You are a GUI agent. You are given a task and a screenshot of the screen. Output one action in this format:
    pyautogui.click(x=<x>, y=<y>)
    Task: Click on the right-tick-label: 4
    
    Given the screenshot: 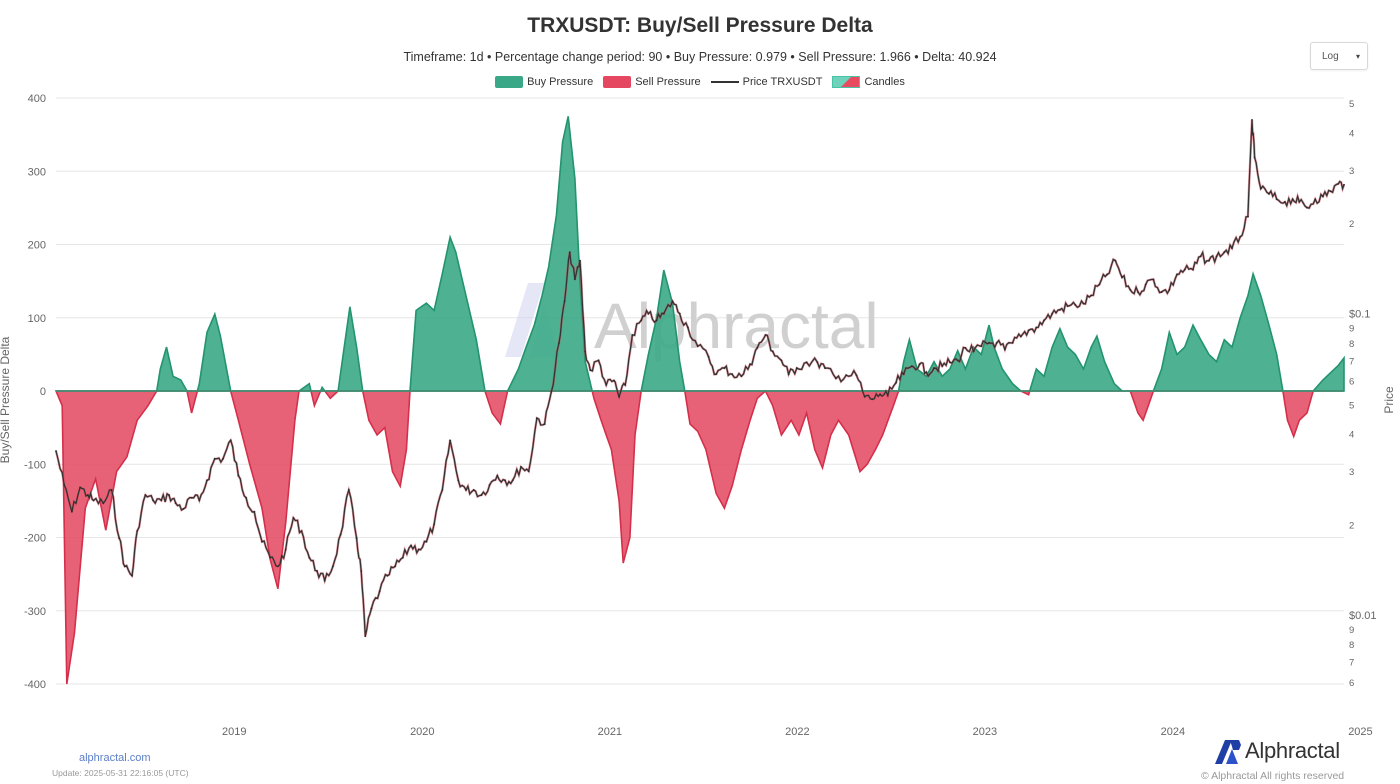 What is the action you would take?
    pyautogui.click(x=1351, y=435)
    